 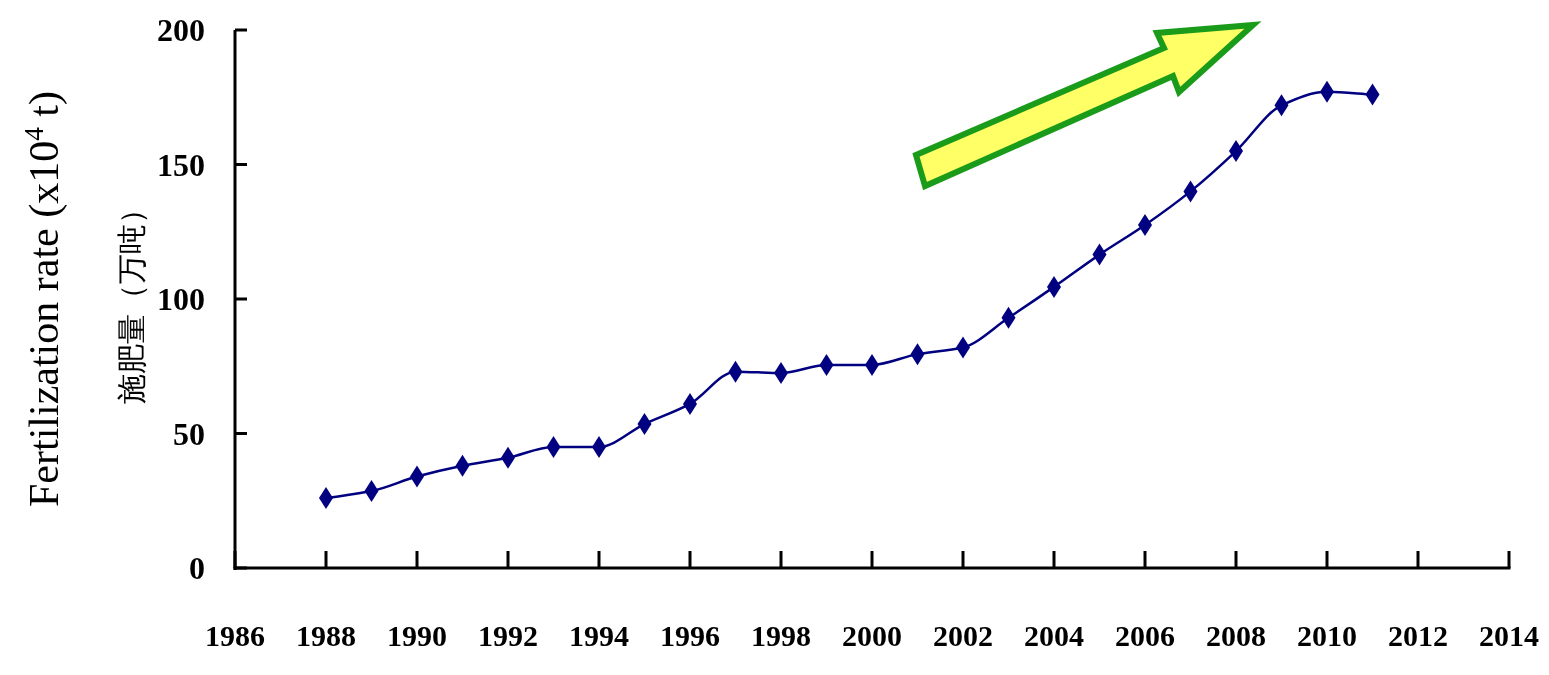 I want to click on x-tick-label: 1986, so click(x=235, y=635).